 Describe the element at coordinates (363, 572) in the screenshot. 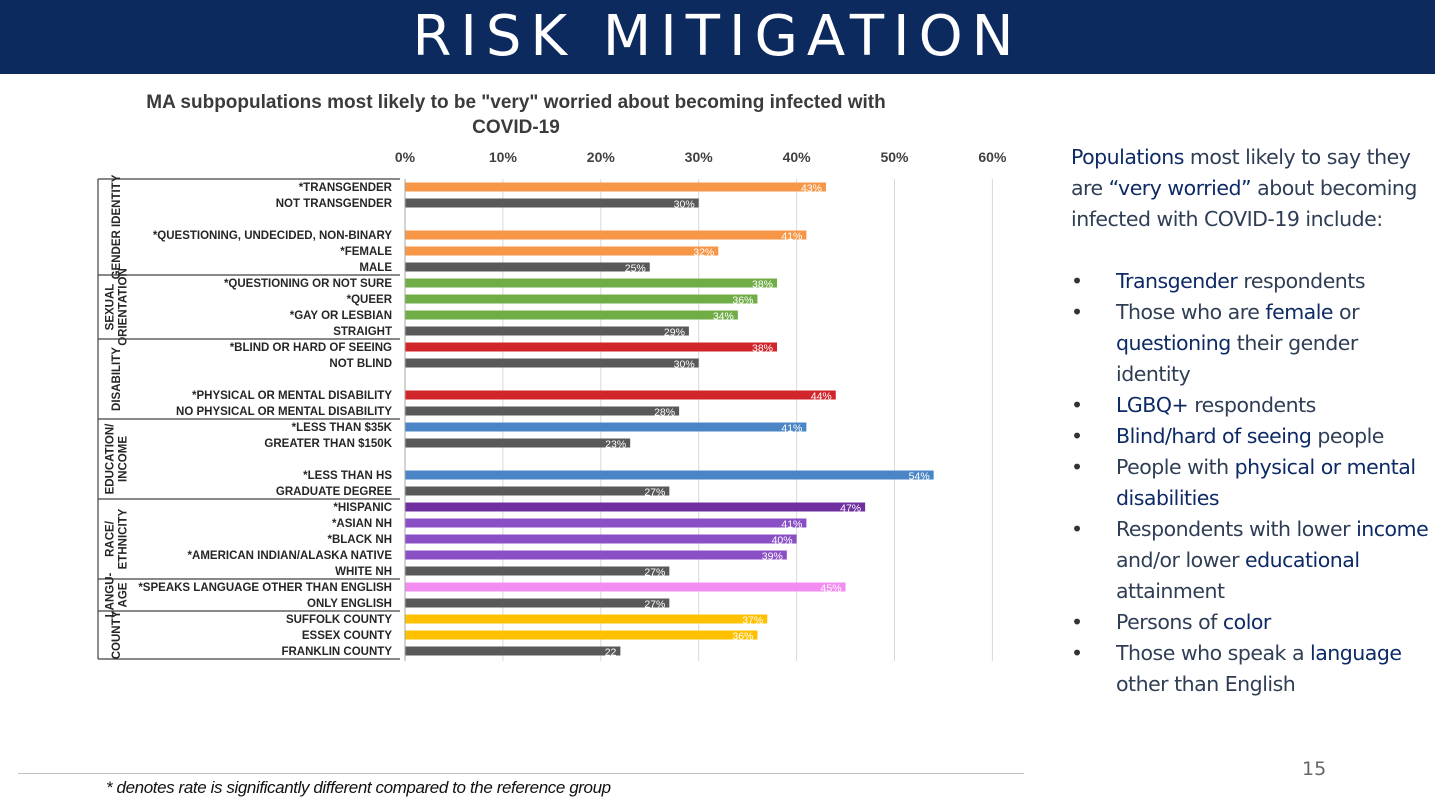

I see `category-label: WHITE NH` at that location.